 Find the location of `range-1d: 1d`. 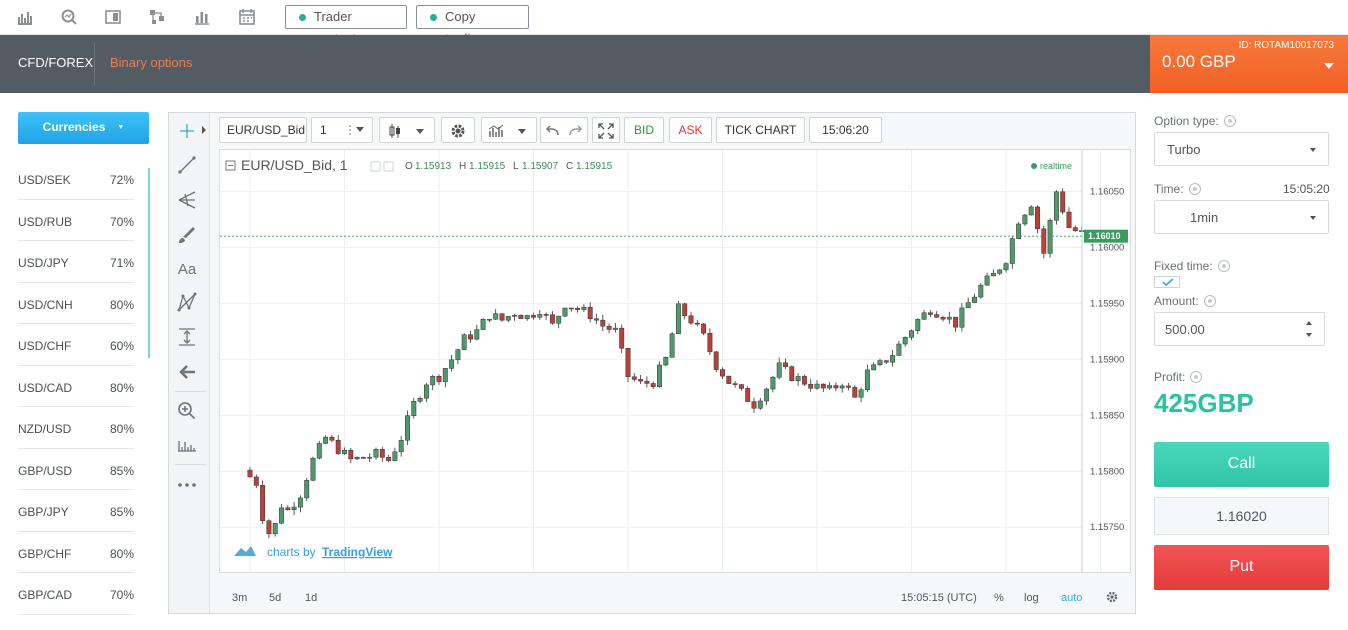

range-1d: 1d is located at coordinates (311, 598).